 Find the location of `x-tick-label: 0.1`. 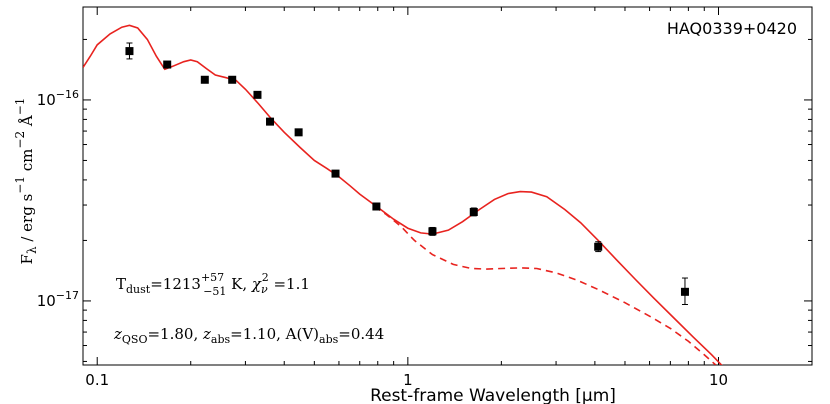

x-tick-label: 0.1 is located at coordinates (97, 380).